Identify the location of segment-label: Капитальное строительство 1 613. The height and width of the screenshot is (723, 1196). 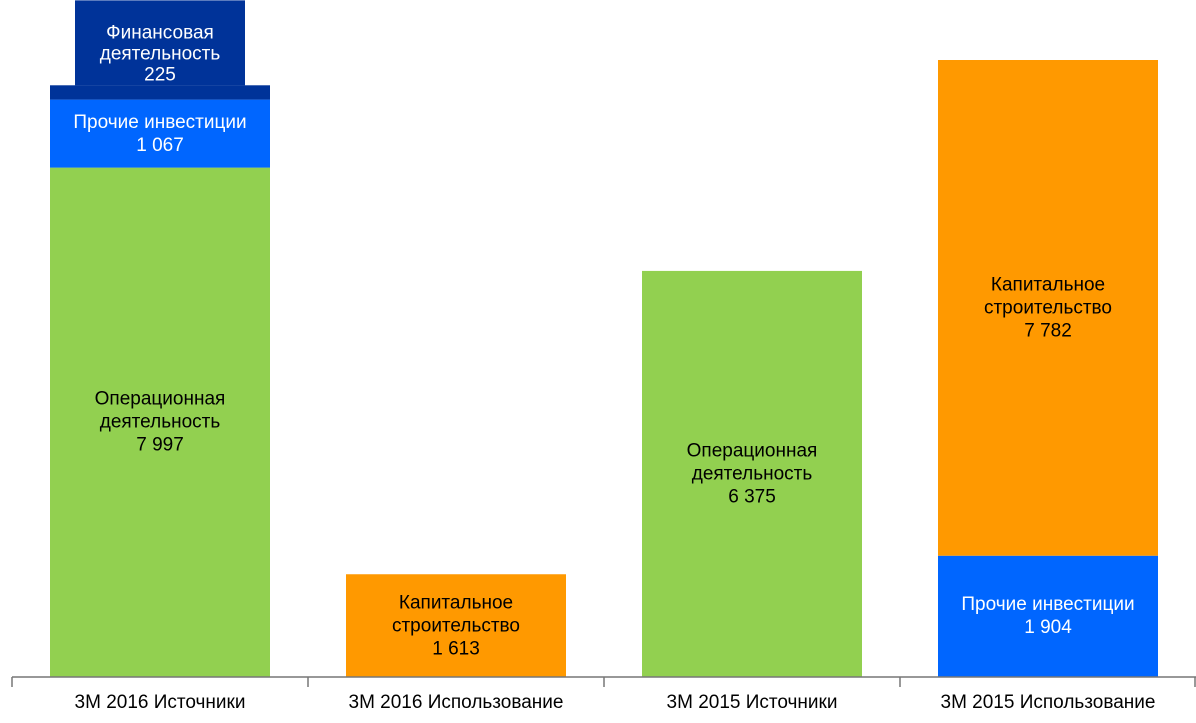
(456, 625).